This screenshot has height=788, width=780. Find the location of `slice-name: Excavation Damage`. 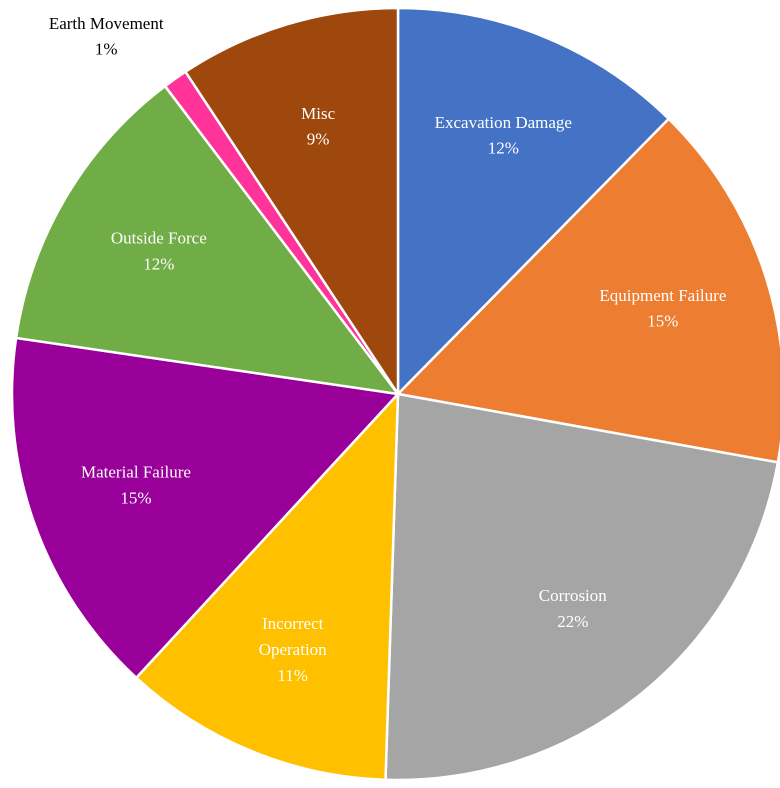

slice-name: Excavation Damage is located at coordinates (503, 122).